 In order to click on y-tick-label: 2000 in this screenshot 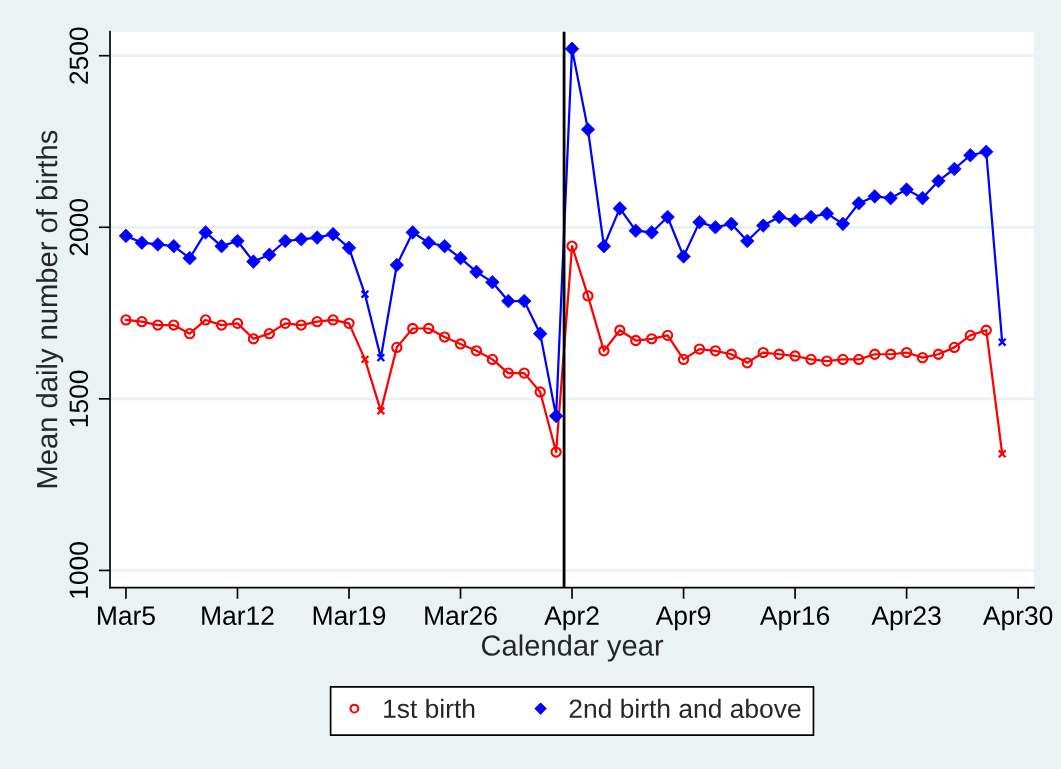, I will do `click(79, 227)`.